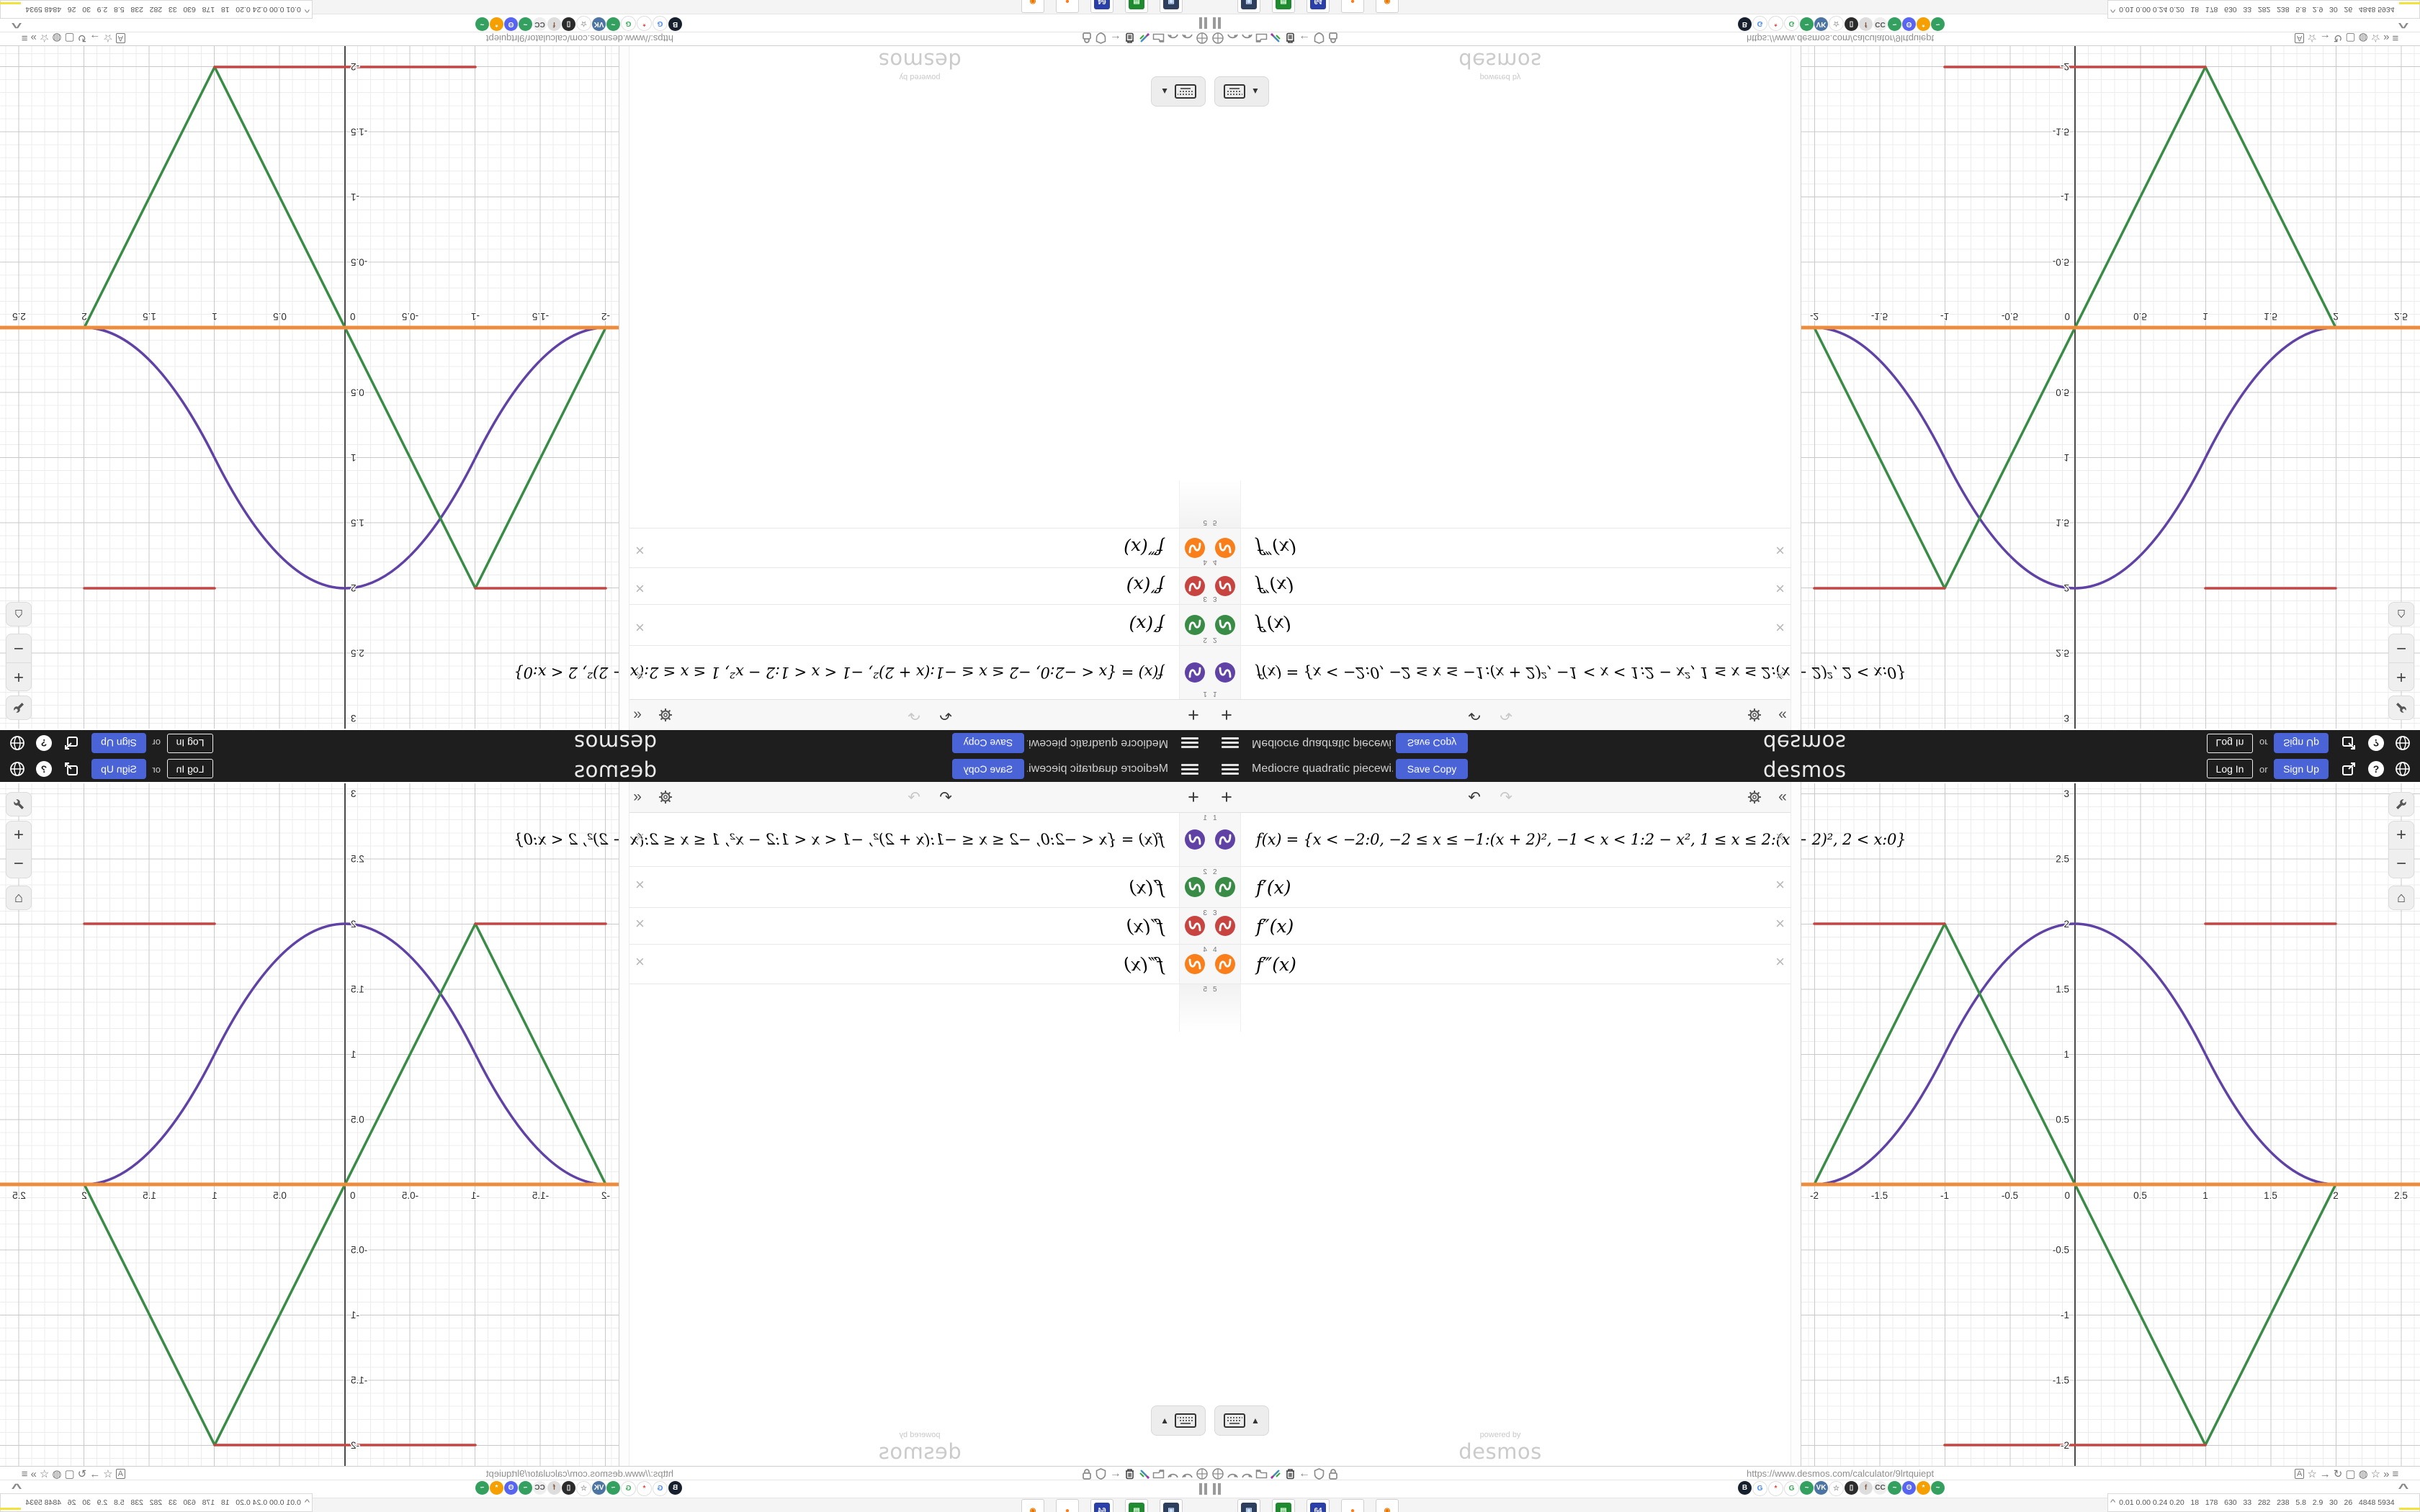 Image resolution: width=2420 pixels, height=1512 pixels. Describe the element at coordinates (2349, 769) in the screenshot. I see `share-icon` at that location.